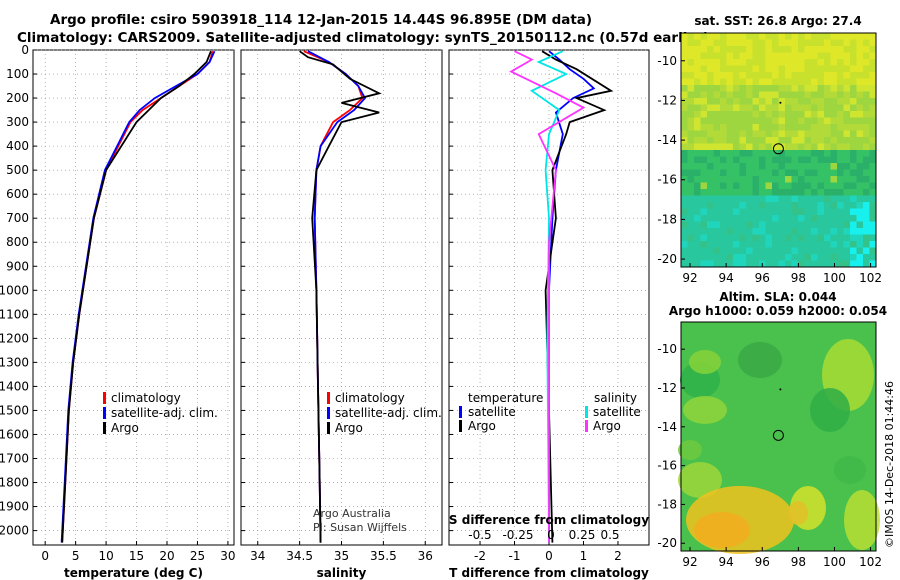  What do you see at coordinates (577, 296) in the screenshot?
I see `difference-series-t-argo` at bounding box center [577, 296].